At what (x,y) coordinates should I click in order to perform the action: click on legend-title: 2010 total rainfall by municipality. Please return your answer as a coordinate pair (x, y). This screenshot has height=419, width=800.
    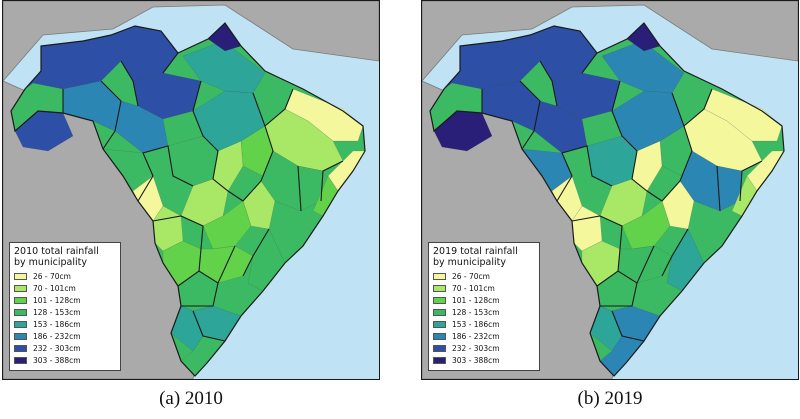
    Looking at the image, I should click on (65, 257).